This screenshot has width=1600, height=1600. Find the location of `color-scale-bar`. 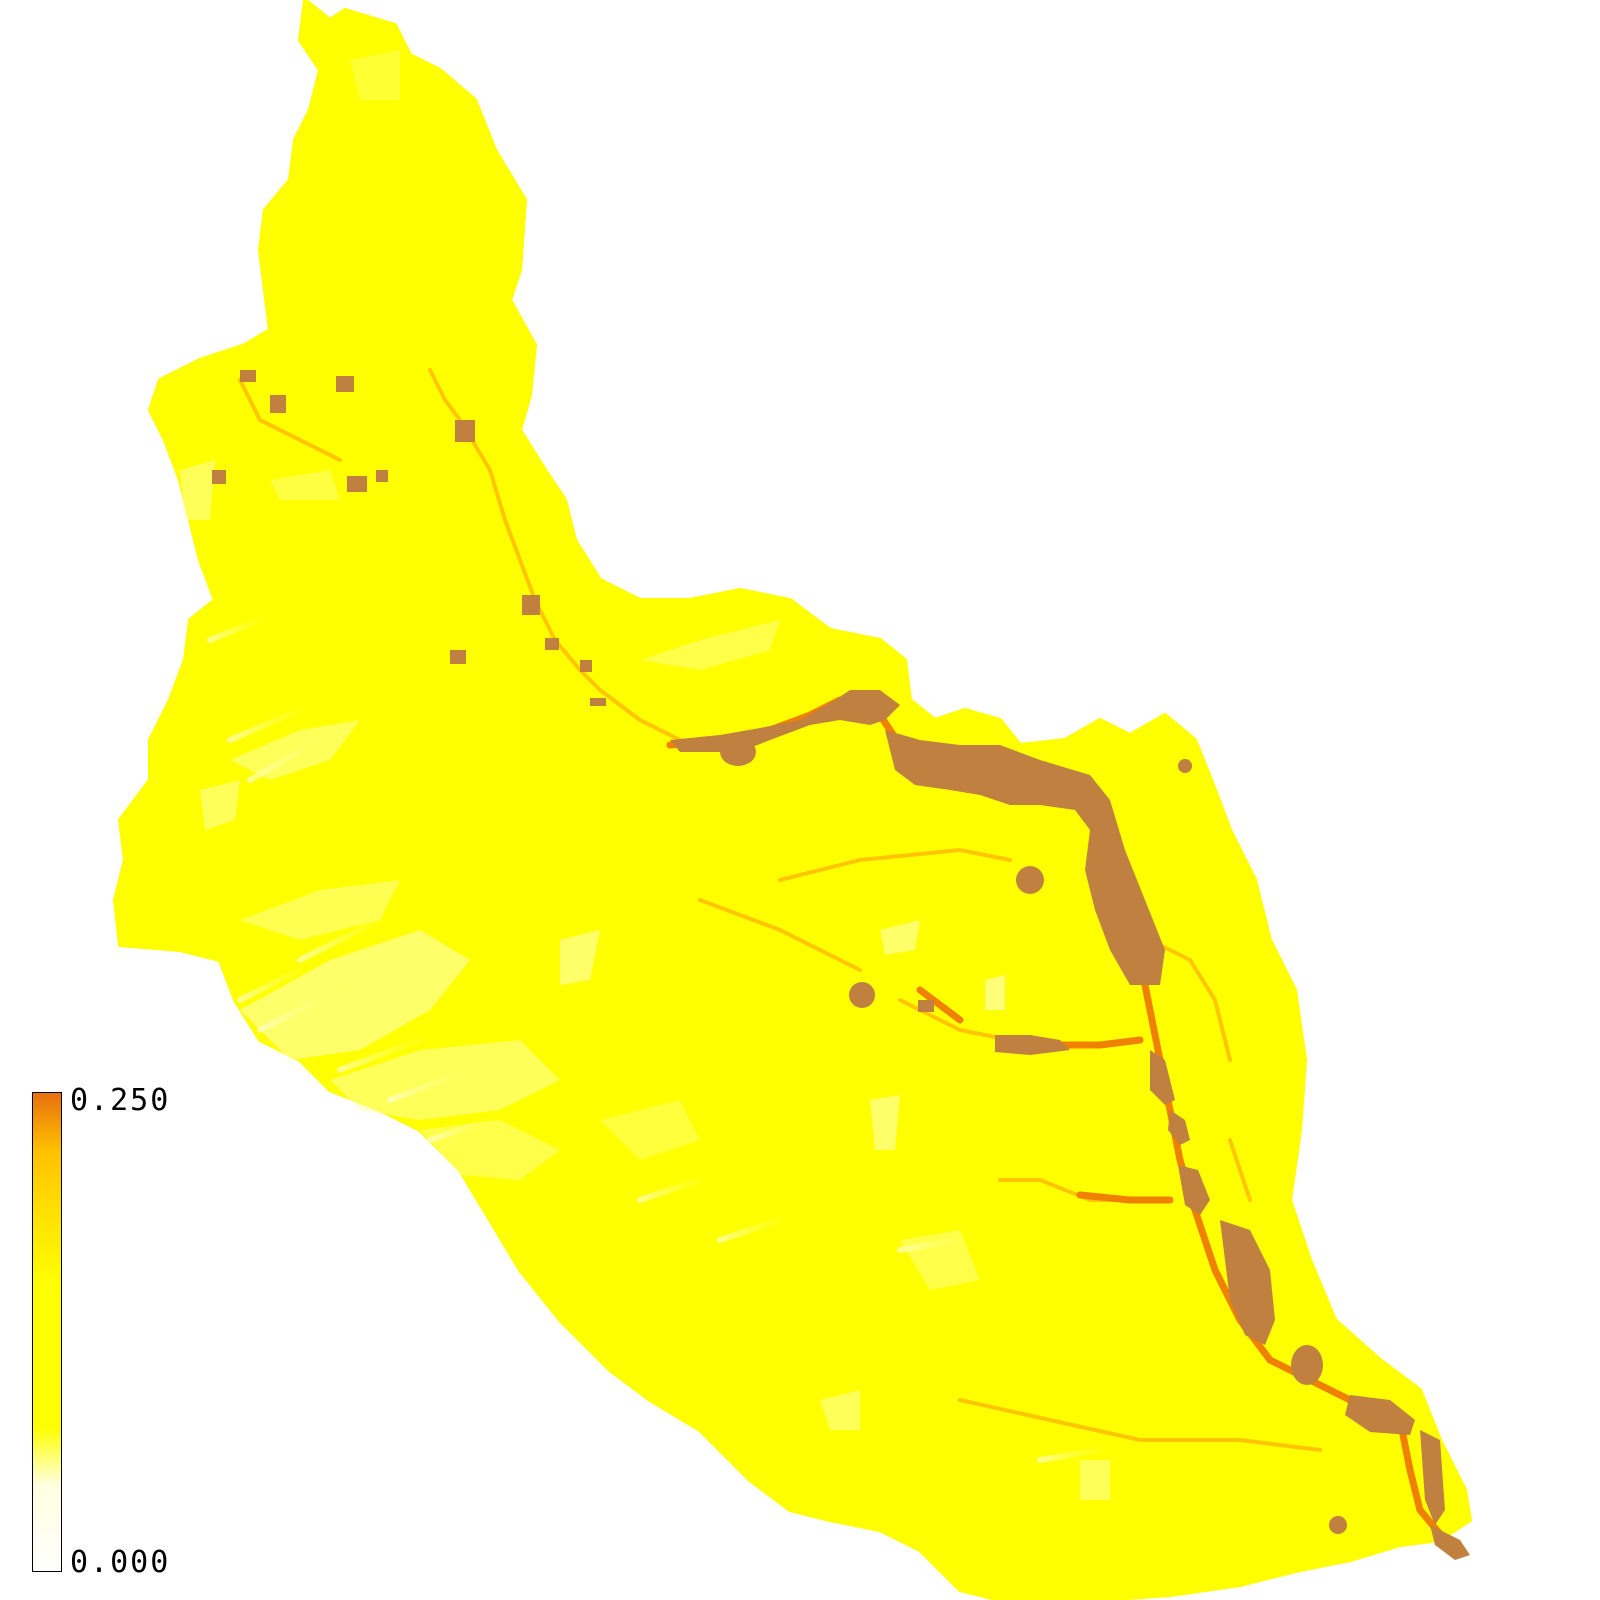

color-scale-bar is located at coordinates (47, 1332).